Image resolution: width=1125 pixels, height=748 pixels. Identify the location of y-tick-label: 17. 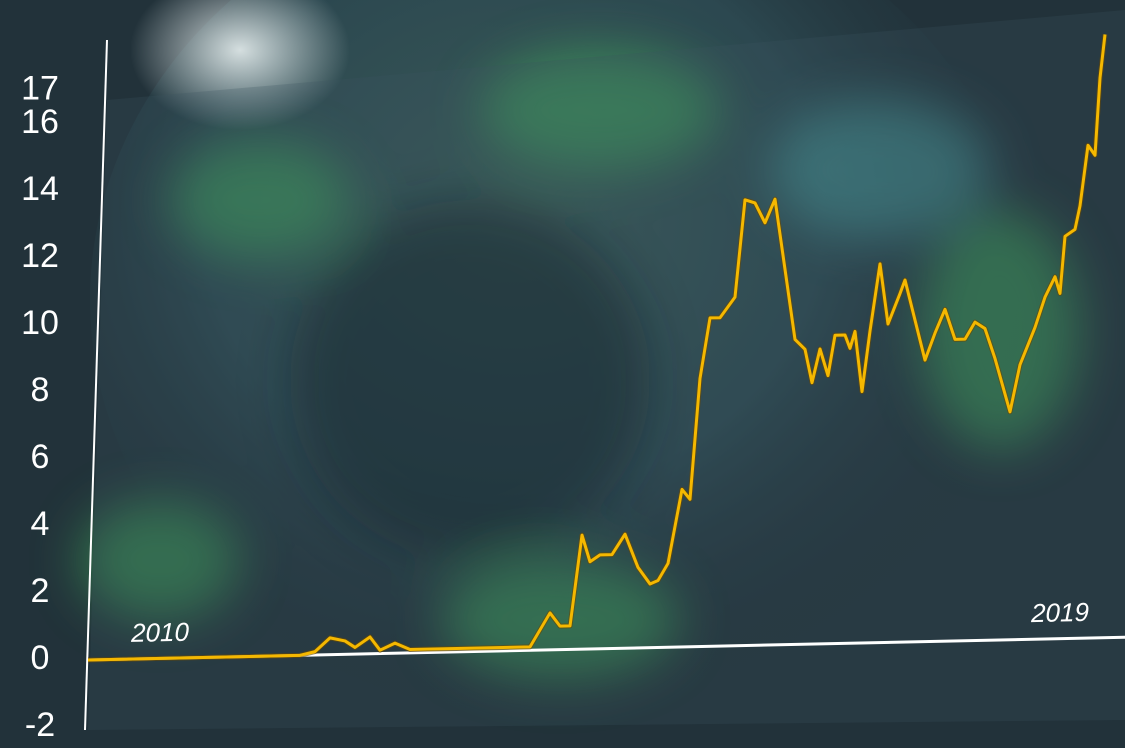
(40, 88).